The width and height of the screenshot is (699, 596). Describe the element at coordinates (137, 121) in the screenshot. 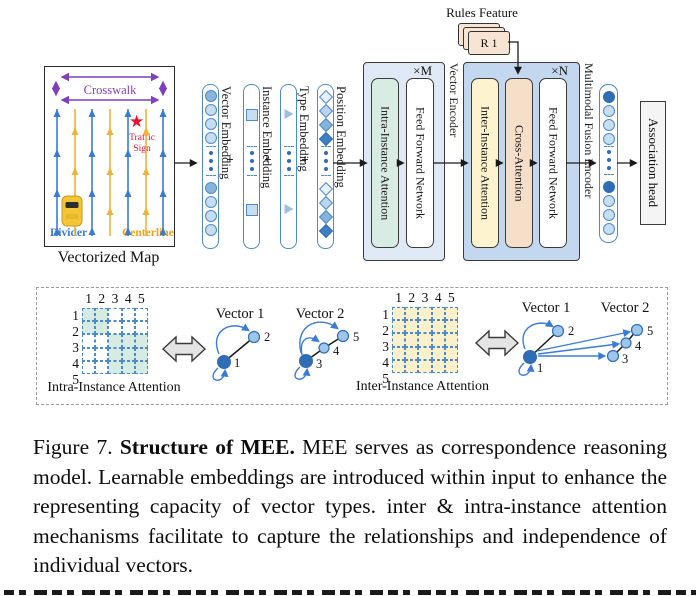

I see `traffic-sign-star-icon: ★` at that location.